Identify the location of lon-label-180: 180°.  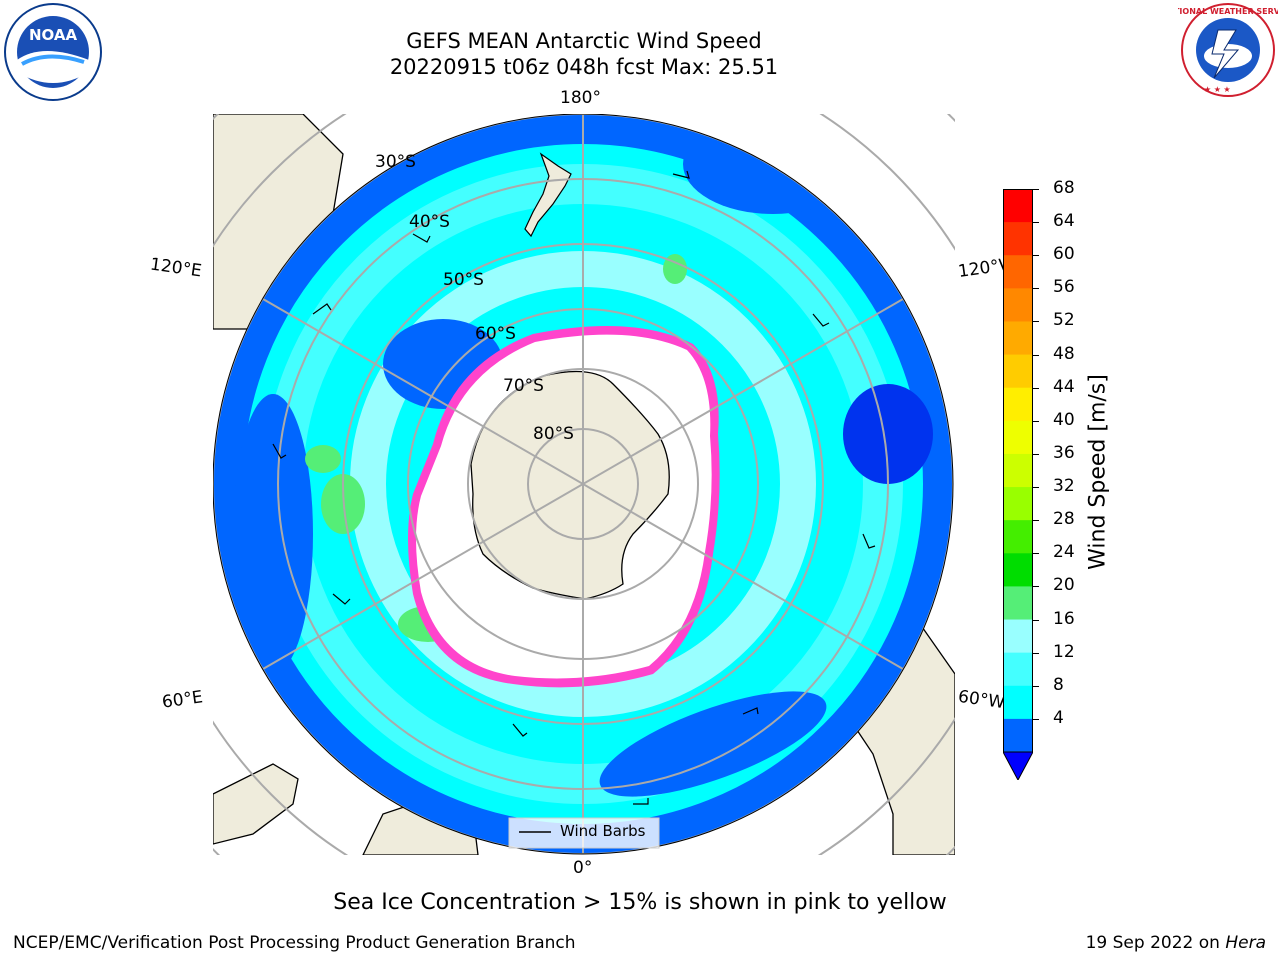
(580, 98).